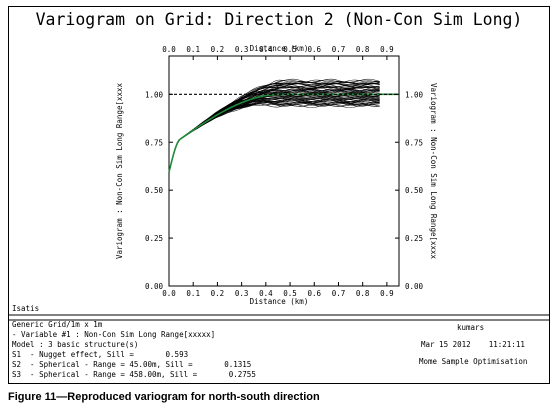 The height and width of the screenshot is (415, 554). What do you see at coordinates (193, 49) in the screenshot?
I see `x-tick-label-top: 0.1` at bounding box center [193, 49].